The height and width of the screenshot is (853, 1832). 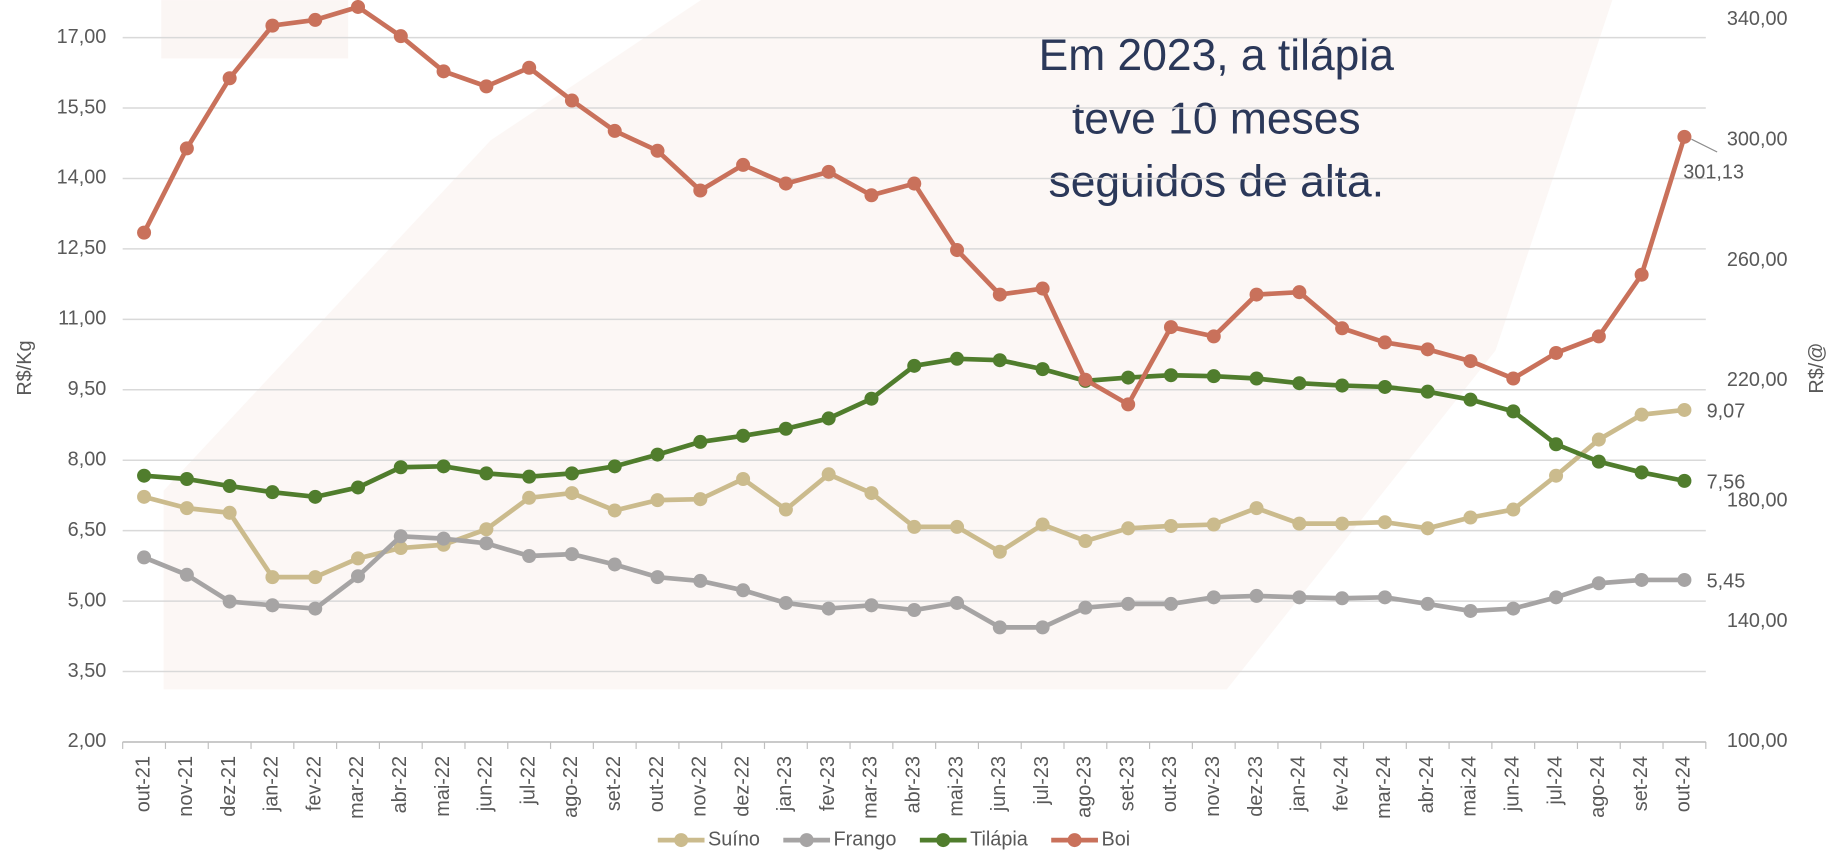 What do you see at coordinates (82, 319) in the screenshot?
I see `y-tick-label: 11,00` at bounding box center [82, 319].